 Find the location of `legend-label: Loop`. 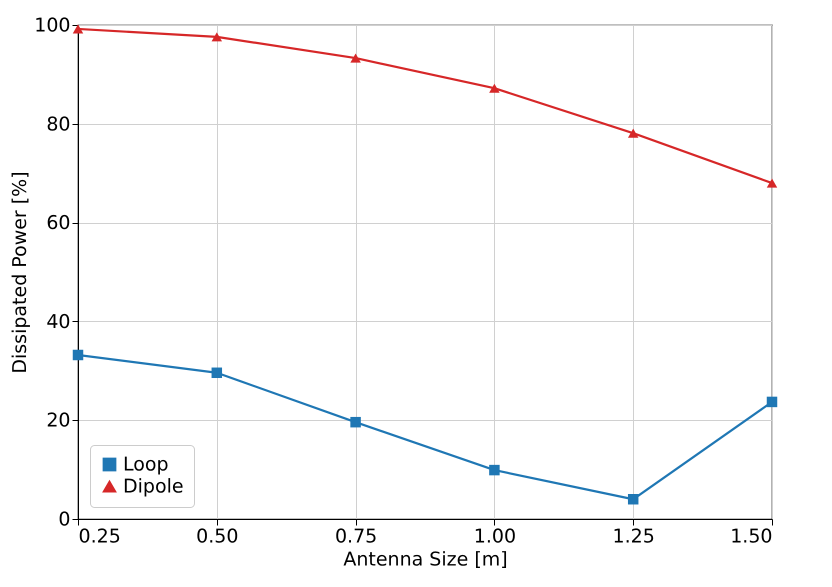

legend-label: Loop is located at coordinates (146, 465).